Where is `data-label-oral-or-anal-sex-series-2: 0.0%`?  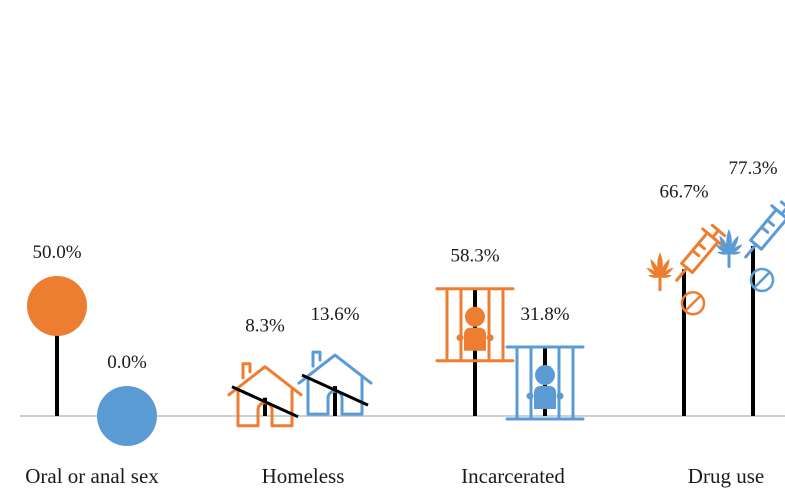
data-label-oral-or-anal-sex-series-2: 0.0% is located at coordinates (127, 362).